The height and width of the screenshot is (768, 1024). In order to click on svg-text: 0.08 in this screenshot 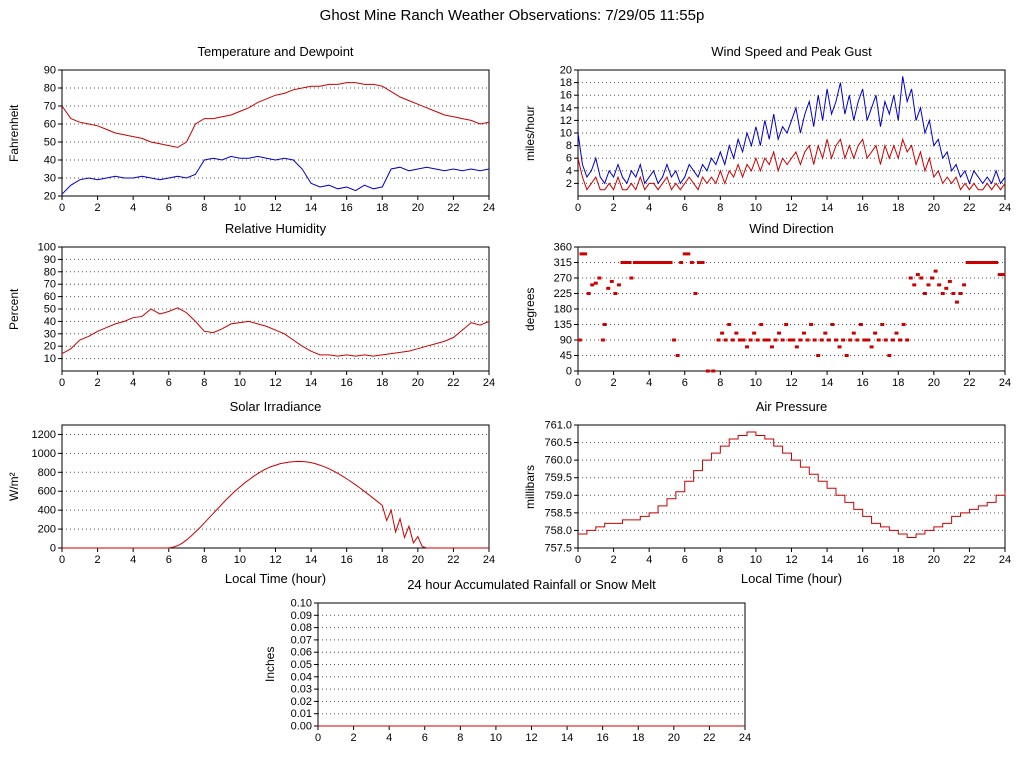, I will do `click(301, 628)`.